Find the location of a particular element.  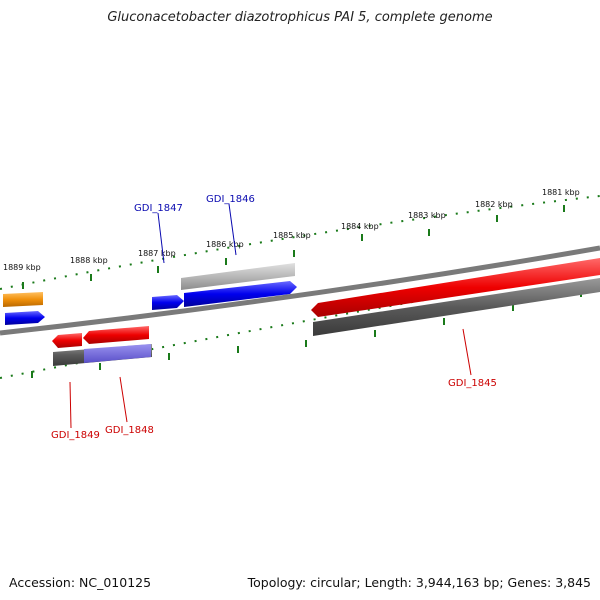

ruler-label-1881: 1881 kbp is located at coordinates (561, 192).